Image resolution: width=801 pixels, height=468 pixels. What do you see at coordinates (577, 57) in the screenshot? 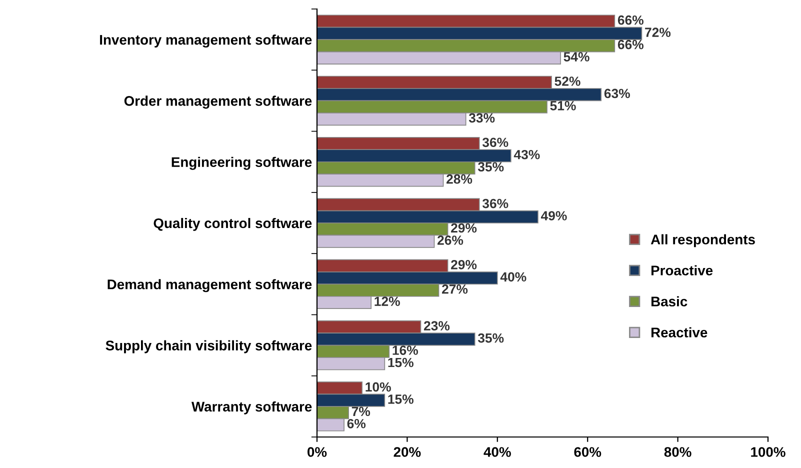
I see `data-label: 54%` at bounding box center [577, 57].